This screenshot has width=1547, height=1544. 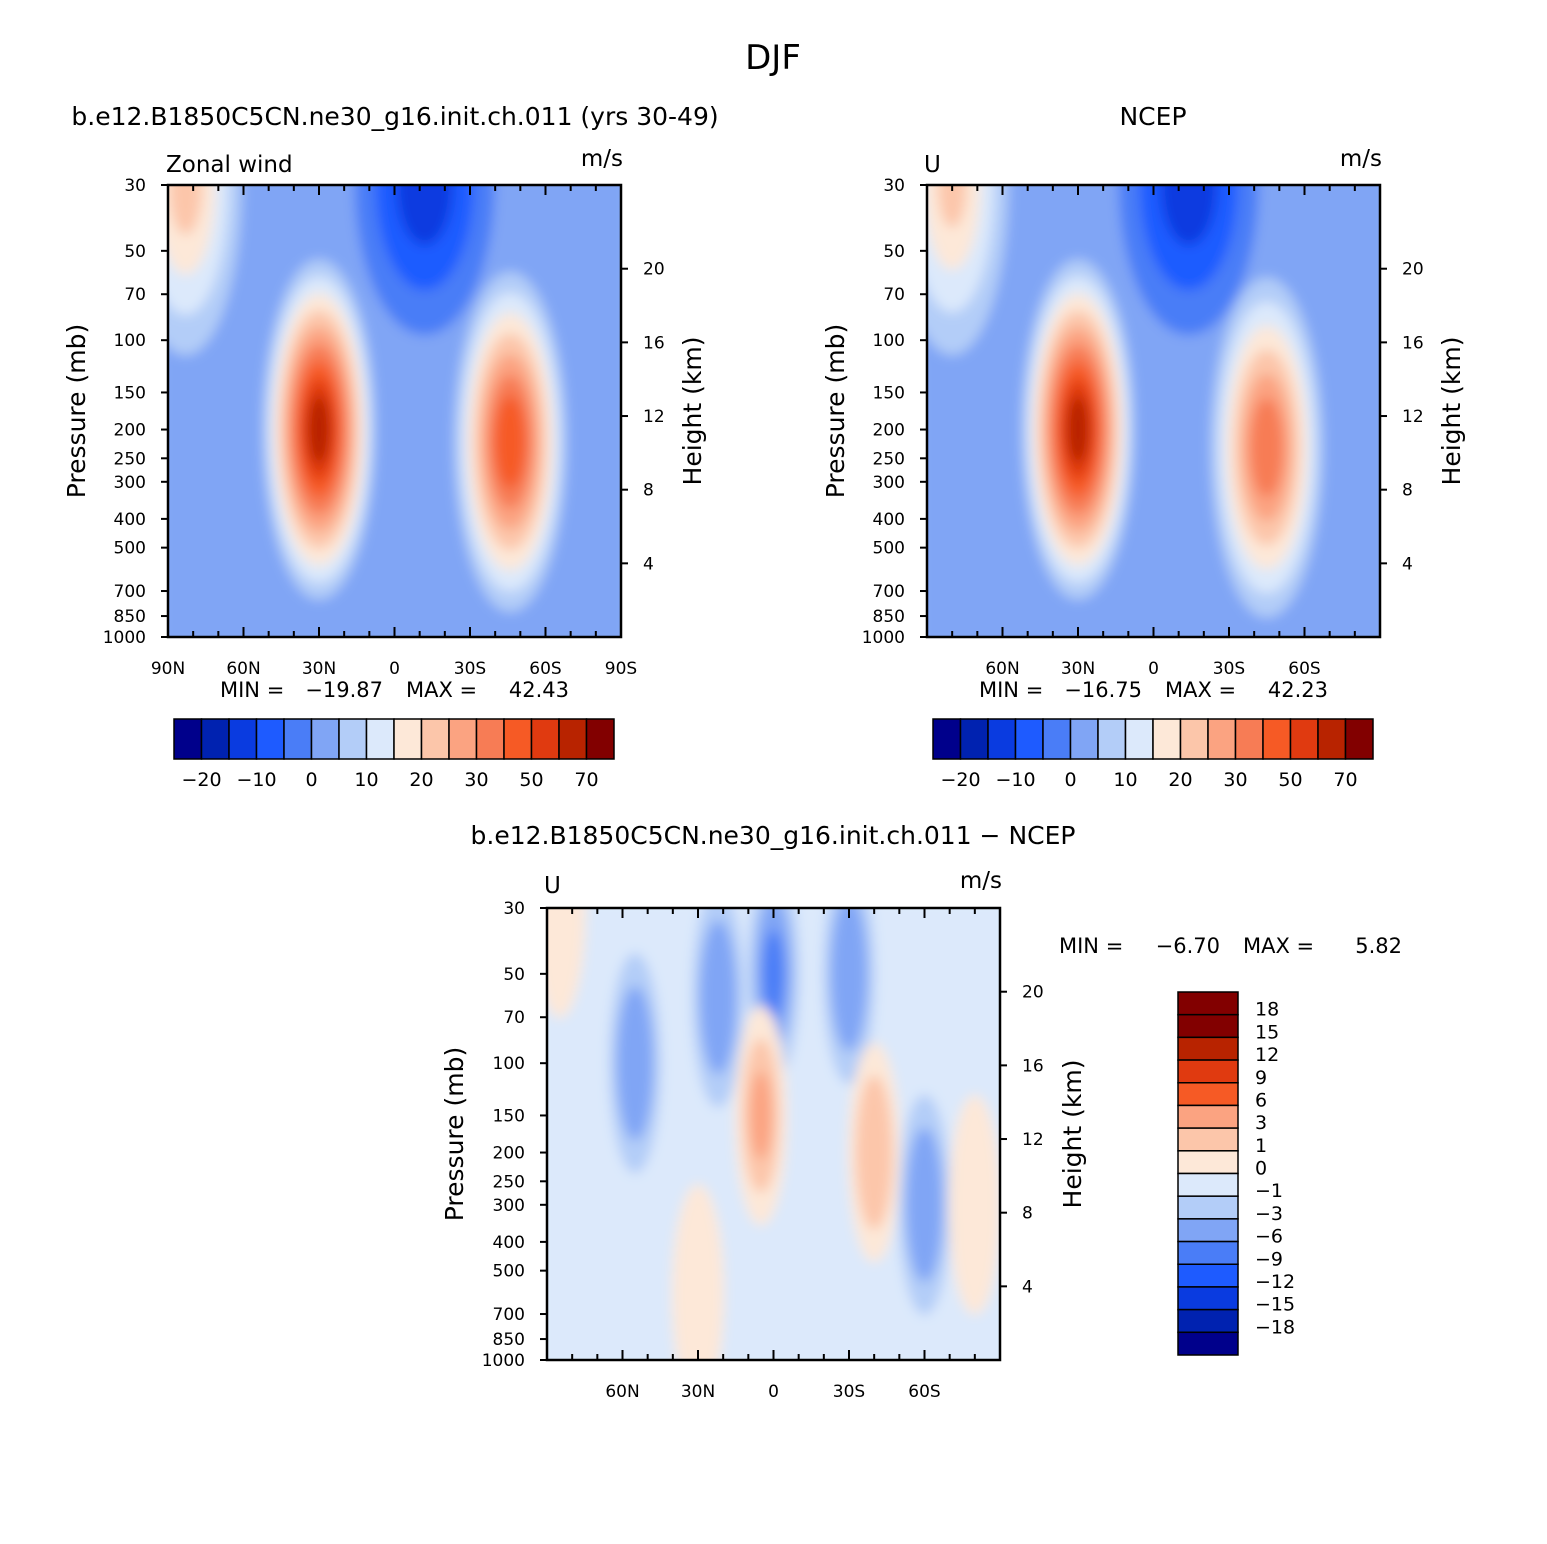 I want to click on y-axis-label: Pressure (mb), so click(x=454, y=1134).